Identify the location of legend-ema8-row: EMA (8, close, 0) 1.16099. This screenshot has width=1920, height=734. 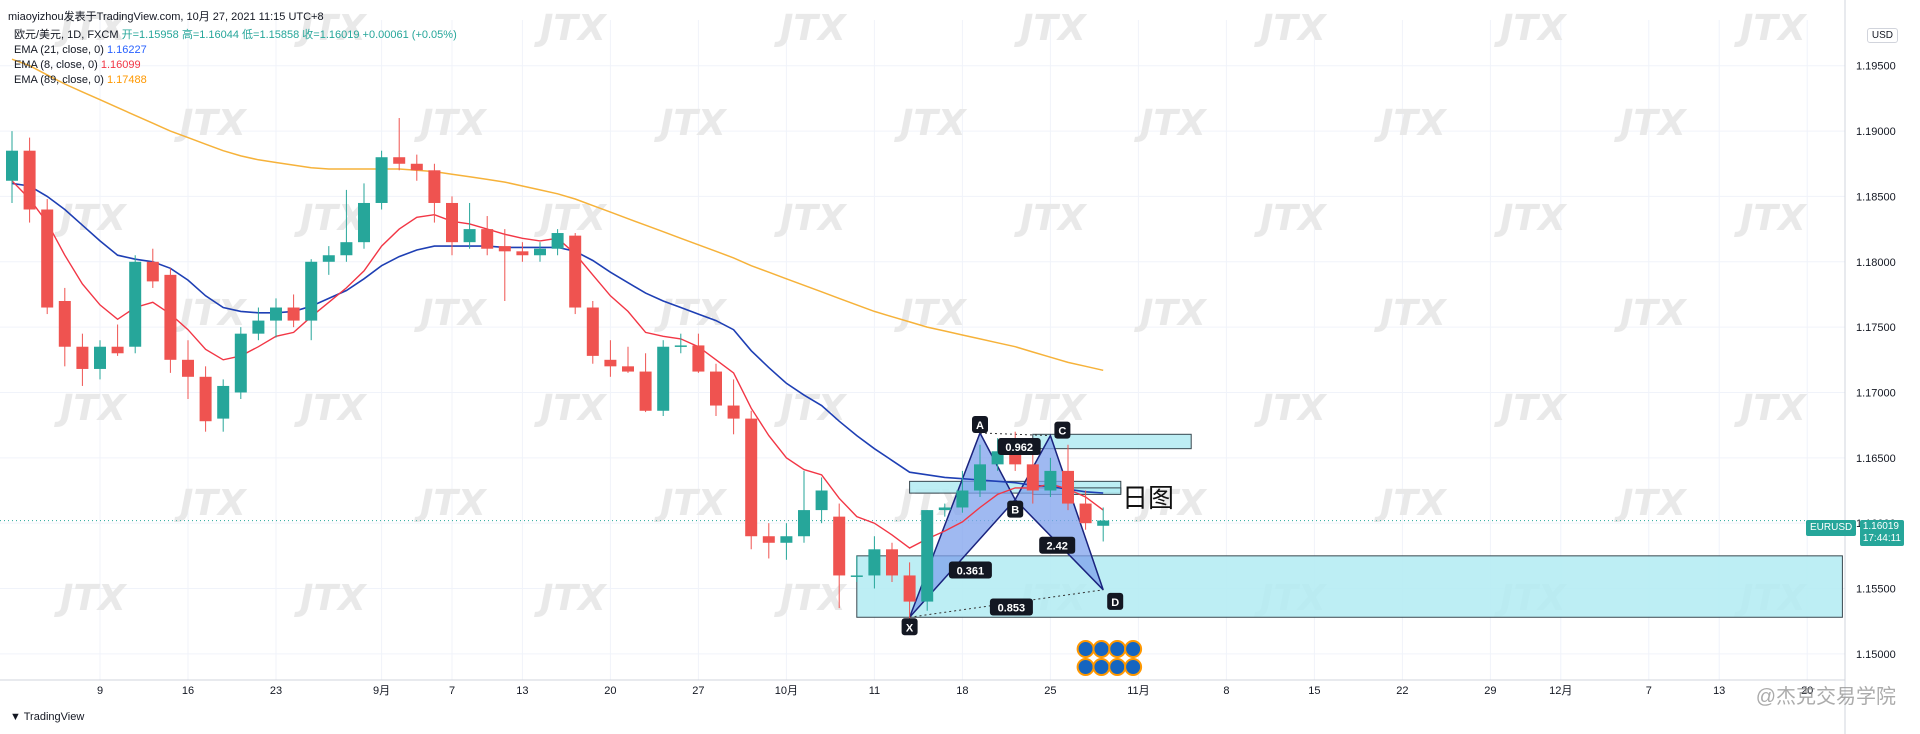
(235, 65).